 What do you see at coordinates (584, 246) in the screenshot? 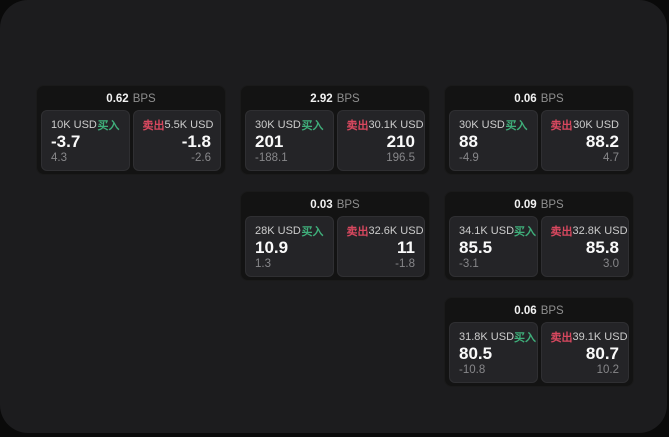
I see `sell-panel: 卖出 32.8K USD 85.8 3.0` at bounding box center [584, 246].